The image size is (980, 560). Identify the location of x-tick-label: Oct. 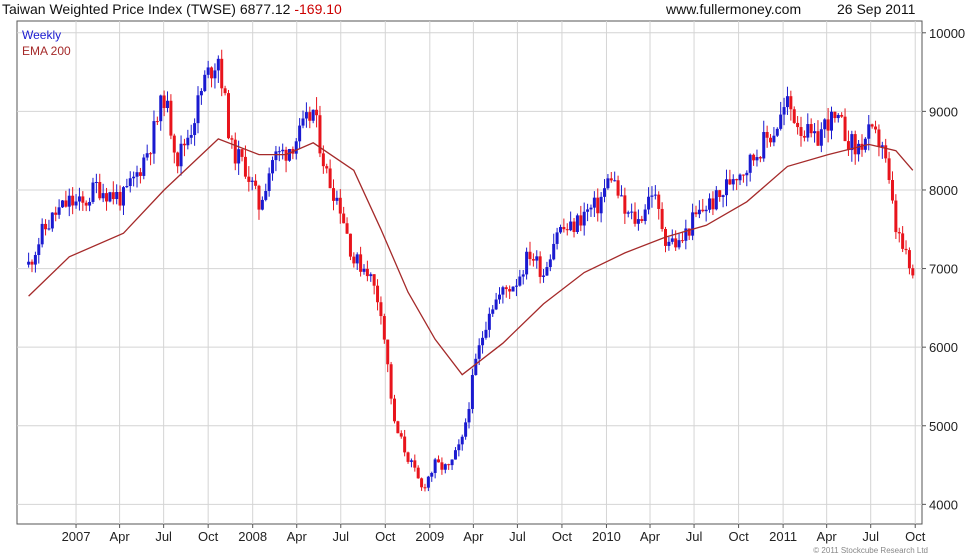
(385, 536).